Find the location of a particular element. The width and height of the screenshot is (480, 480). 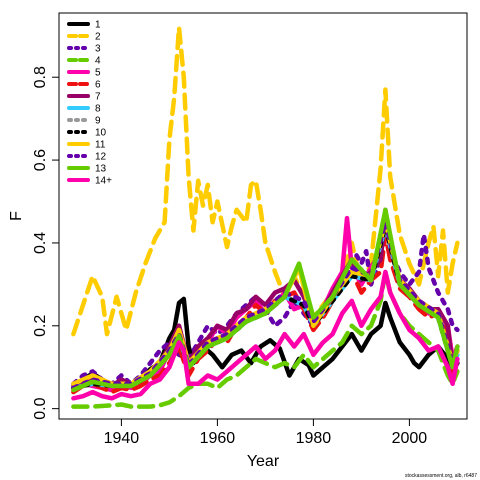

y-tick-label-4: 0.6 is located at coordinates (40, 160).